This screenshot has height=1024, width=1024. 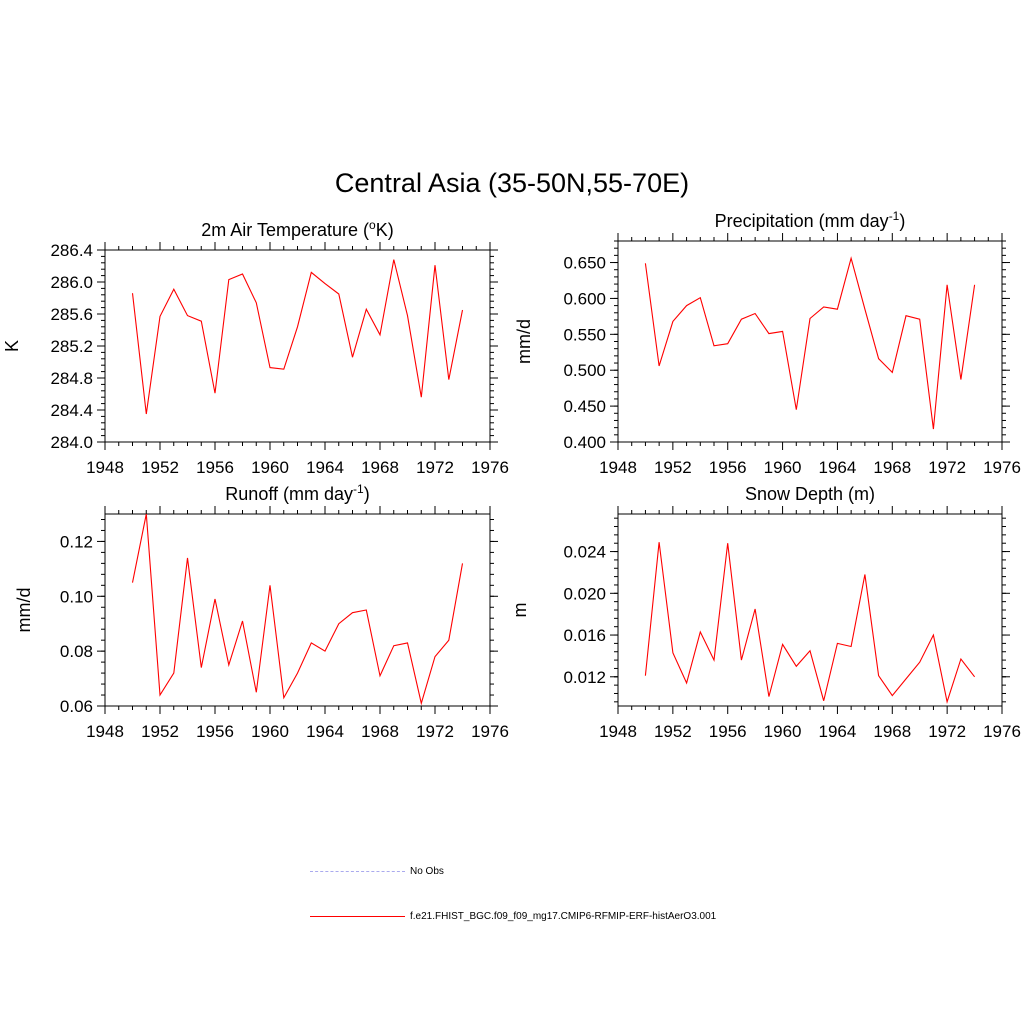 I want to click on legend-obs-label: No Obs, so click(x=427, y=871).